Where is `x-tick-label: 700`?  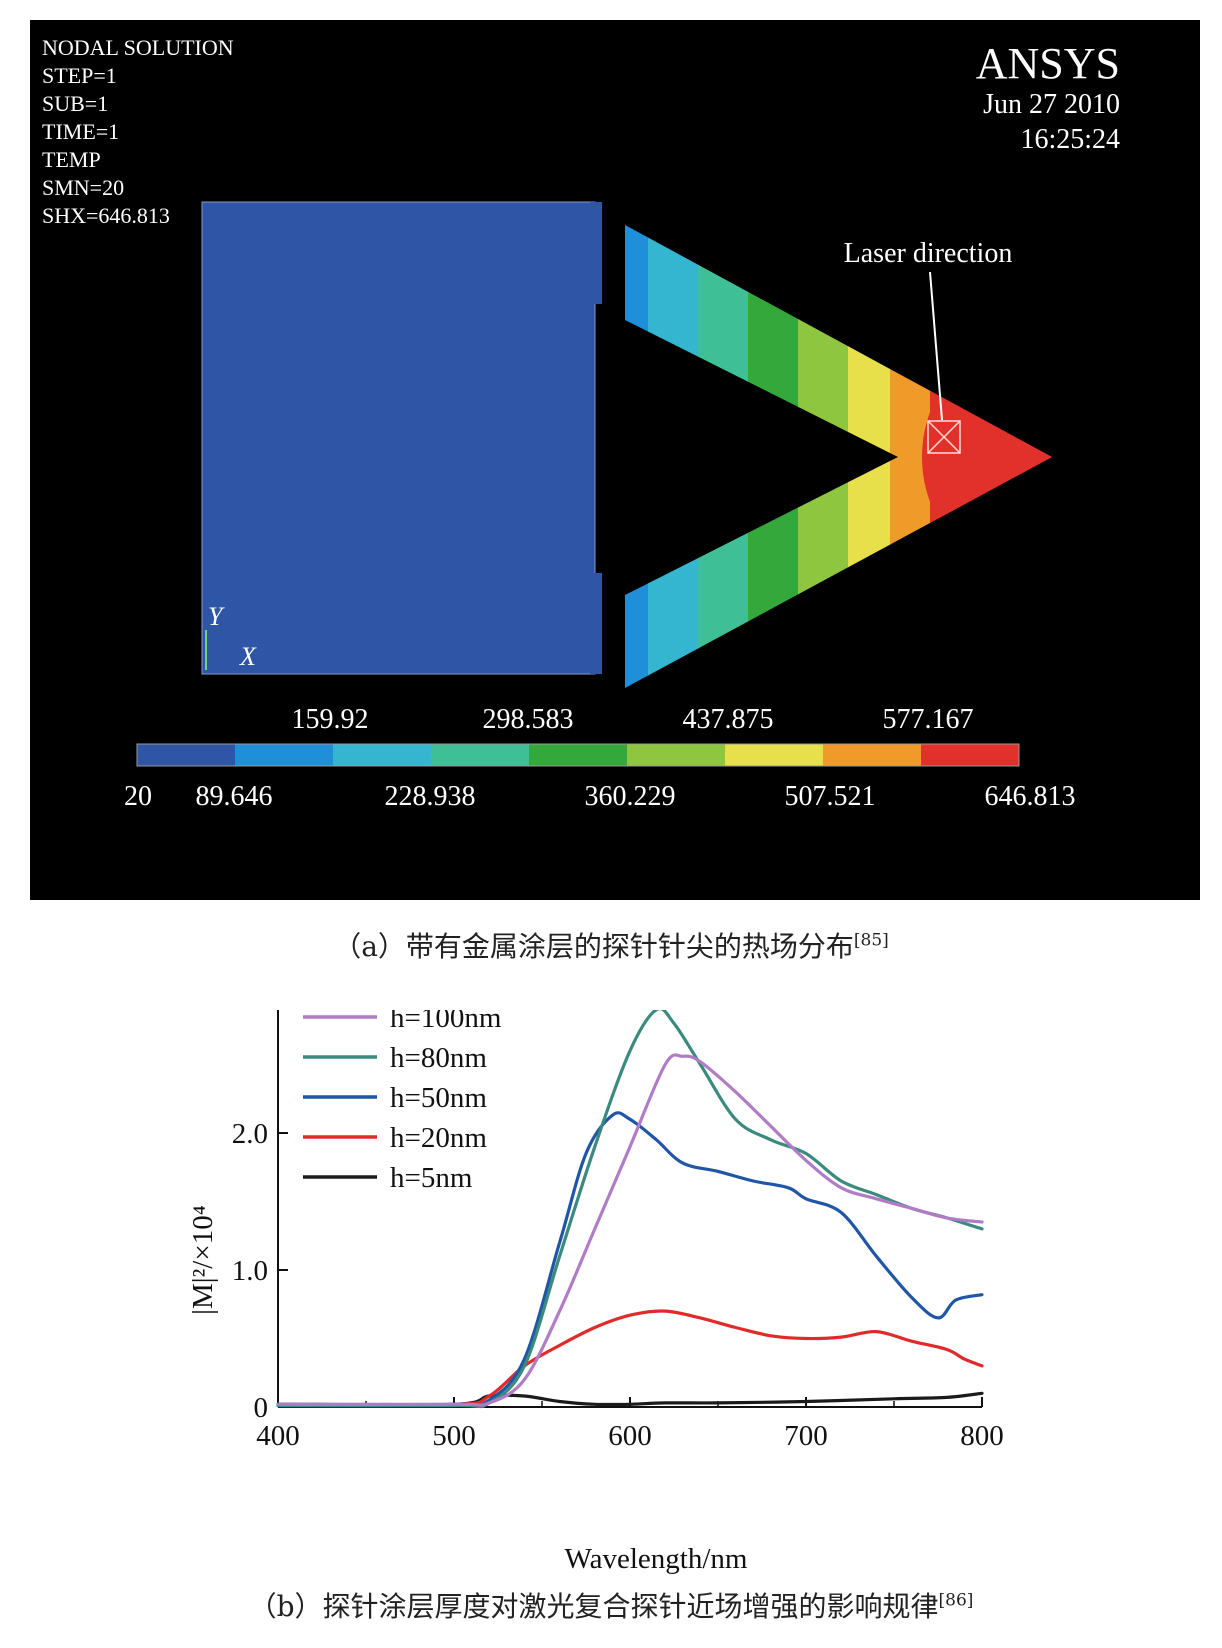 x-tick-label: 700 is located at coordinates (806, 1436).